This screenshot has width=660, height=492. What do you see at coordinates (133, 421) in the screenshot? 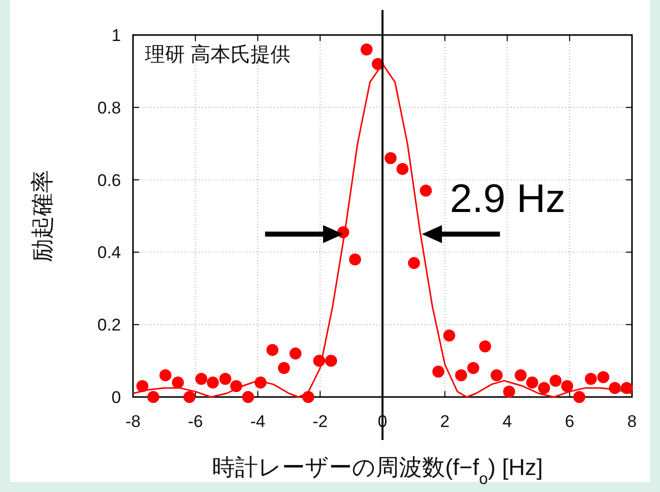
I see `x-tick-label: -8` at bounding box center [133, 421].